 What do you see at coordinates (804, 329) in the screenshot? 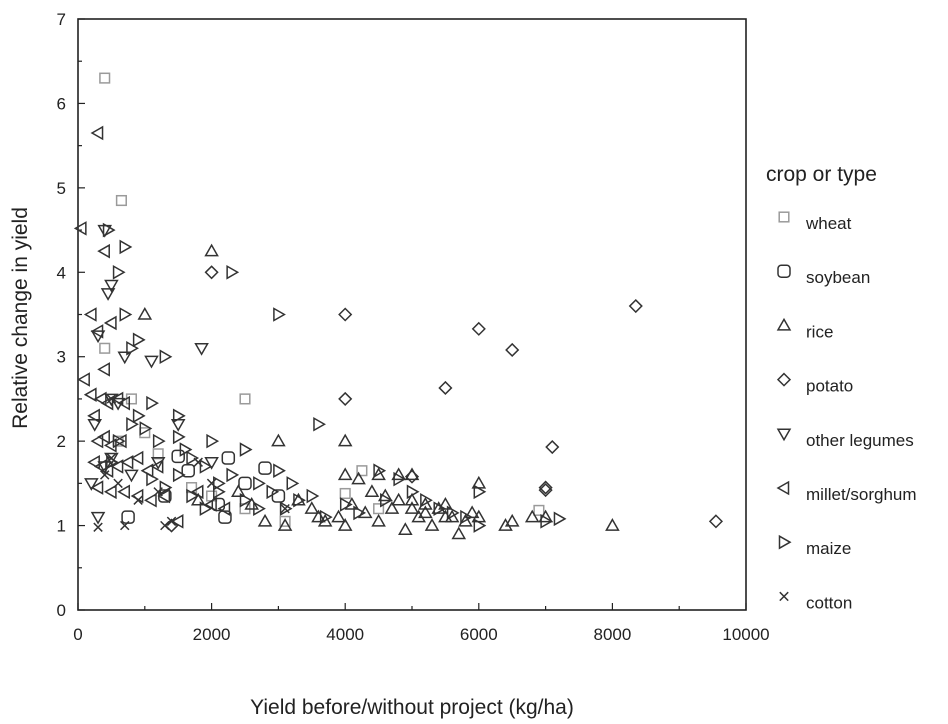
I see `legend-item: rice` at bounding box center [804, 329].